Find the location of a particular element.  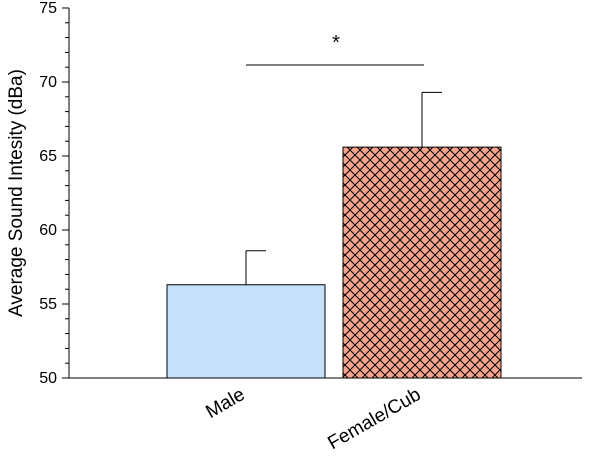

y-tick-label: 50 is located at coordinates (48, 378).